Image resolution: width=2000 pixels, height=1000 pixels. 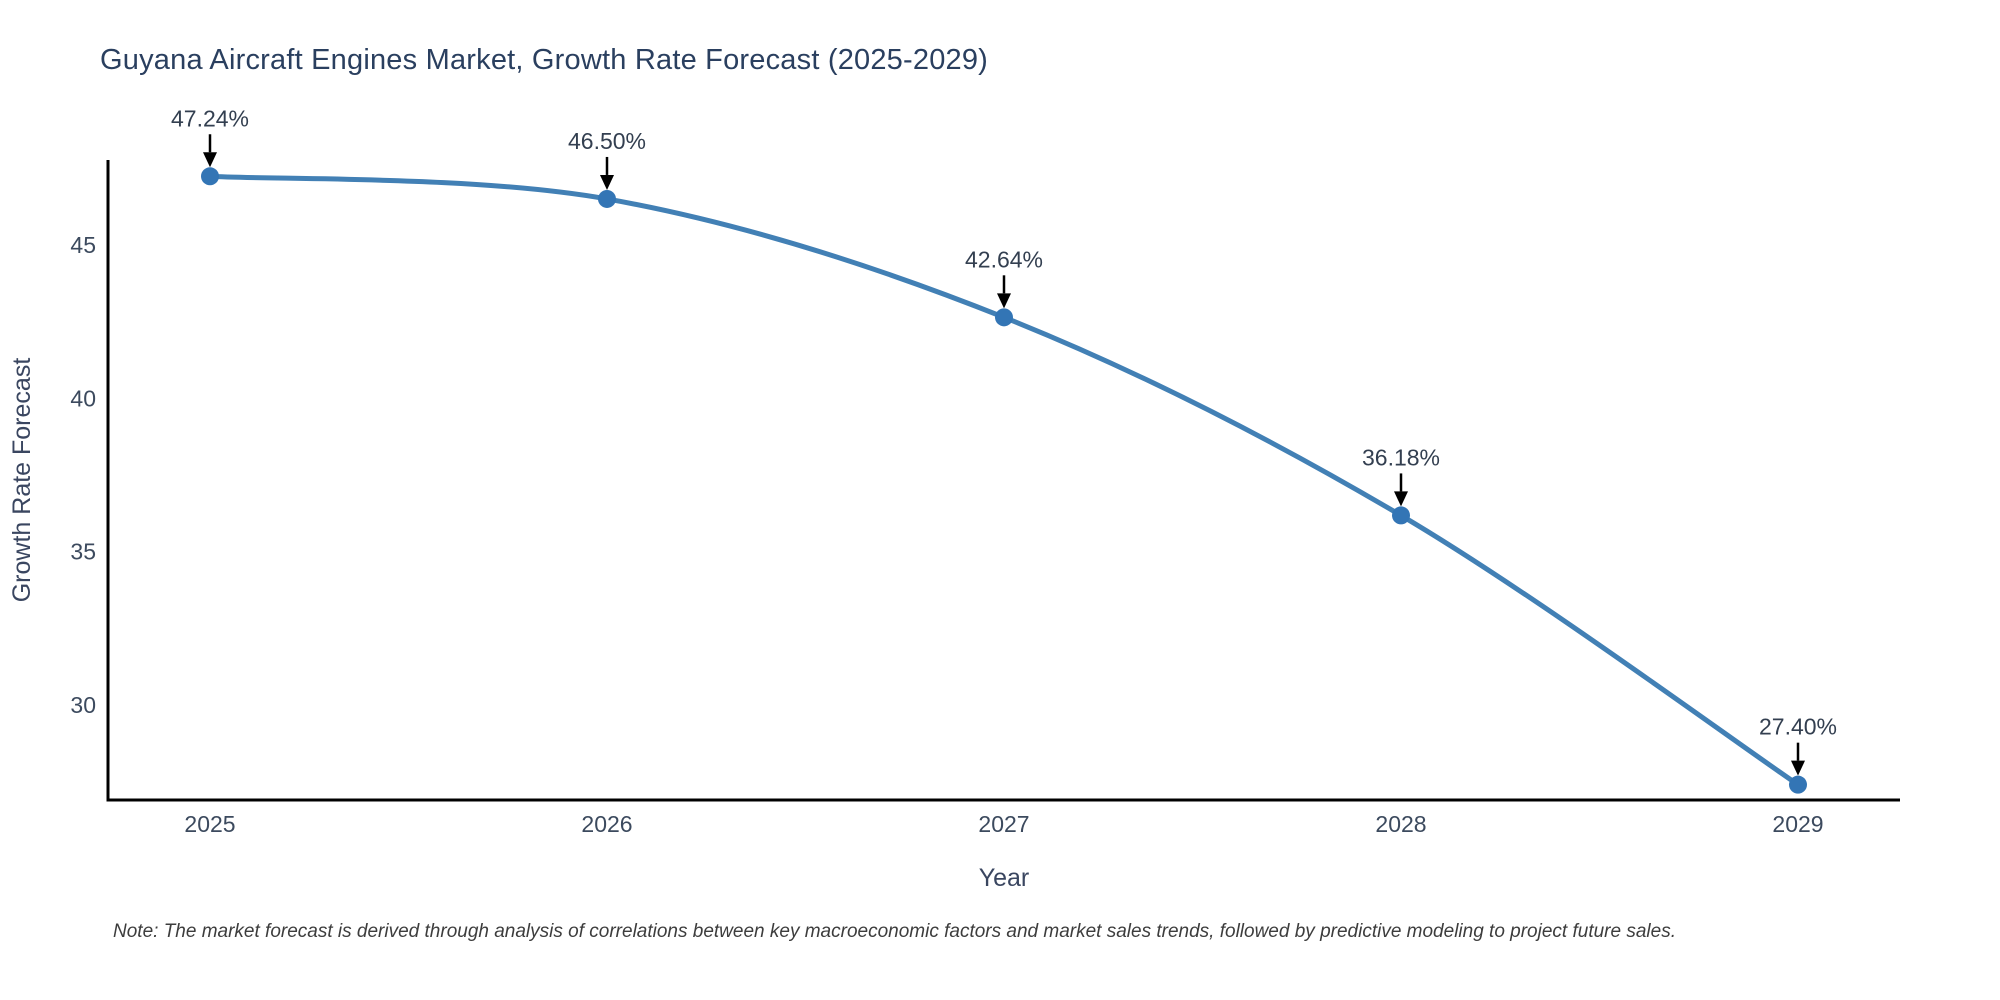 What do you see at coordinates (1004, 259) in the screenshot?
I see `data-point-label: 42.64%` at bounding box center [1004, 259].